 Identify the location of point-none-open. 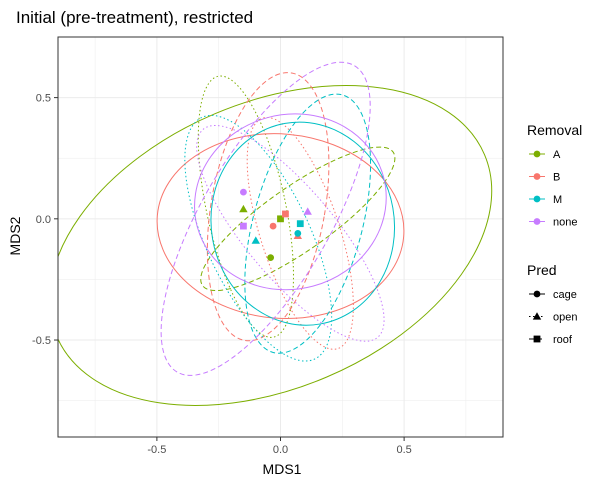
(307, 211).